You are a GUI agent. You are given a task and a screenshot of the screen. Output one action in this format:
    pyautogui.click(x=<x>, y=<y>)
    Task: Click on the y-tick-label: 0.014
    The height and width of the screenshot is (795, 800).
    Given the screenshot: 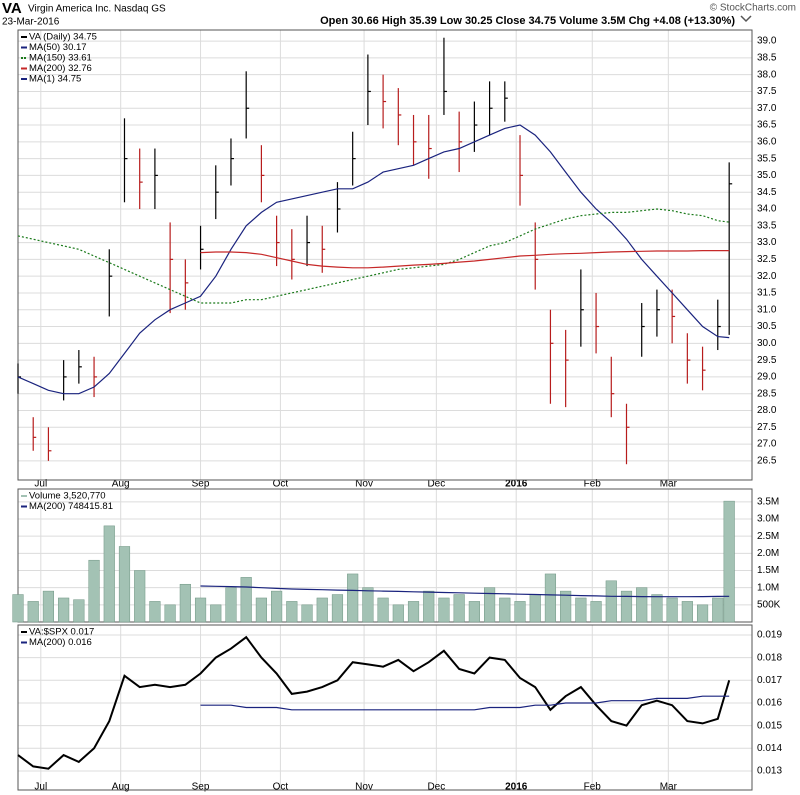 What is the action you would take?
    pyautogui.click(x=769, y=748)
    